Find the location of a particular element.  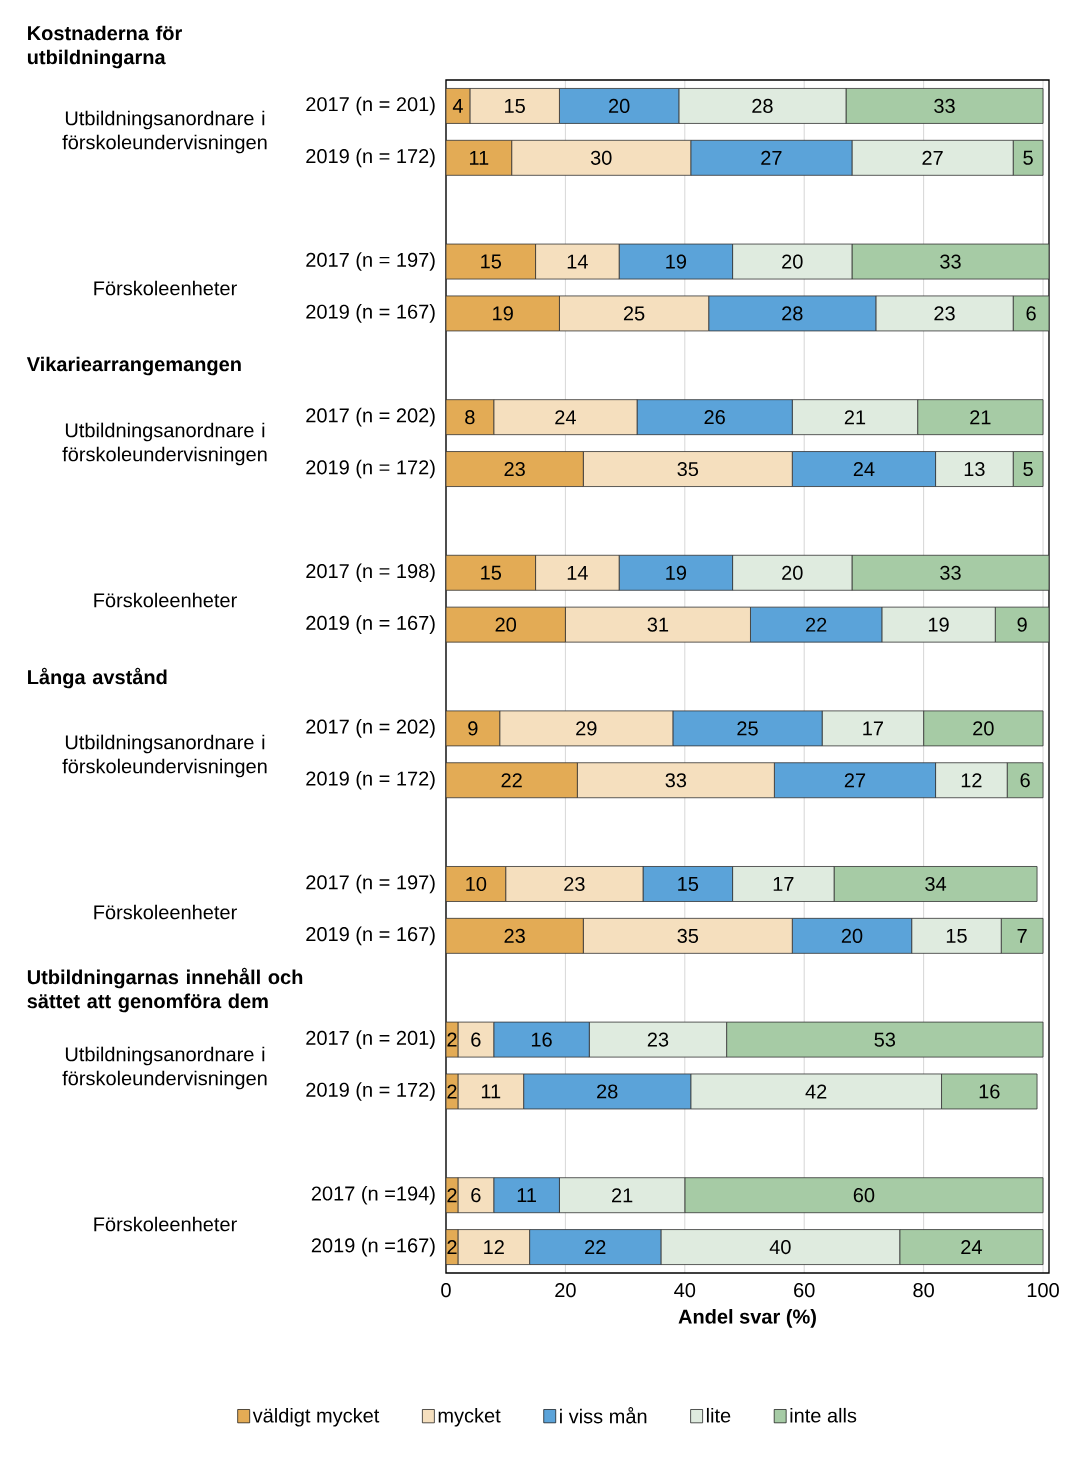

data-label: 12 is located at coordinates (971, 780).